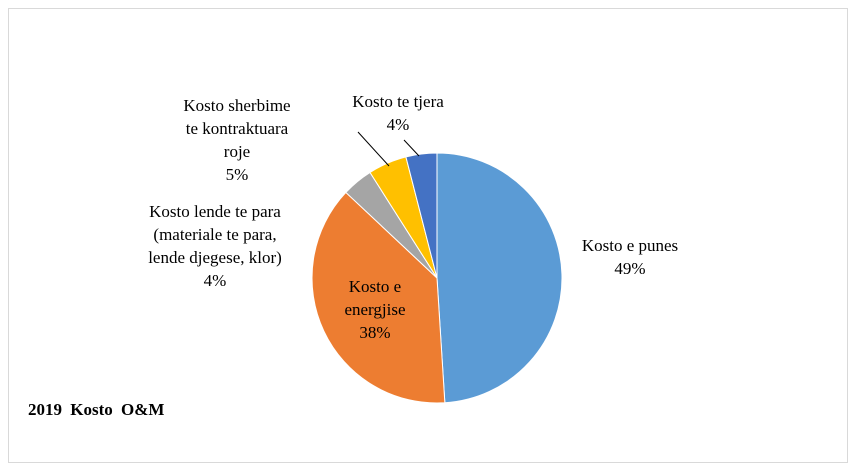 The height and width of the screenshot is (473, 856). What do you see at coordinates (237, 174) in the screenshot?
I see `value-label: 5%` at bounding box center [237, 174].